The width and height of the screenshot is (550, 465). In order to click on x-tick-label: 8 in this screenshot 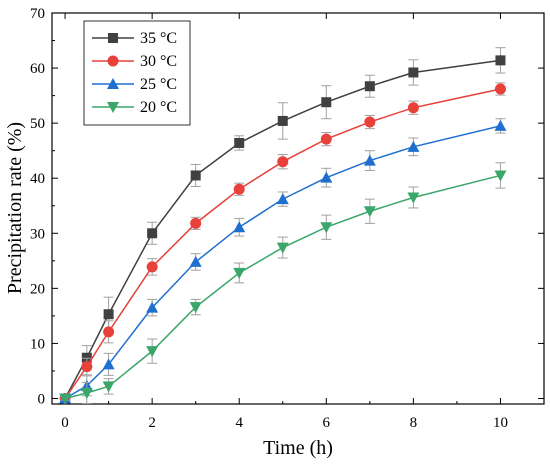, I will do `click(414, 423)`.